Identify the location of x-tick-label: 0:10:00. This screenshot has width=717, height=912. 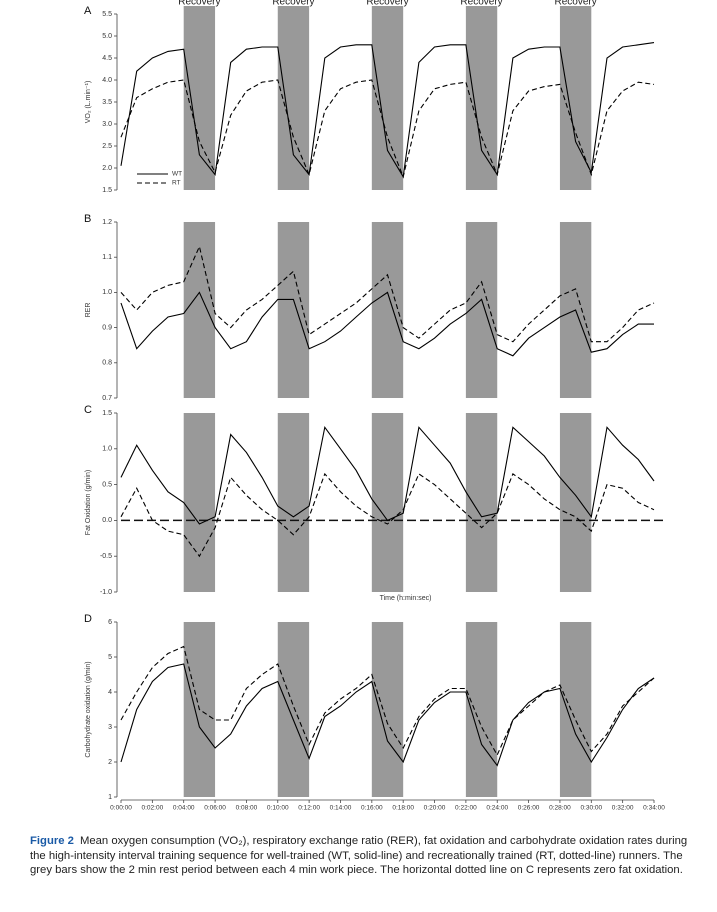
(278, 808).